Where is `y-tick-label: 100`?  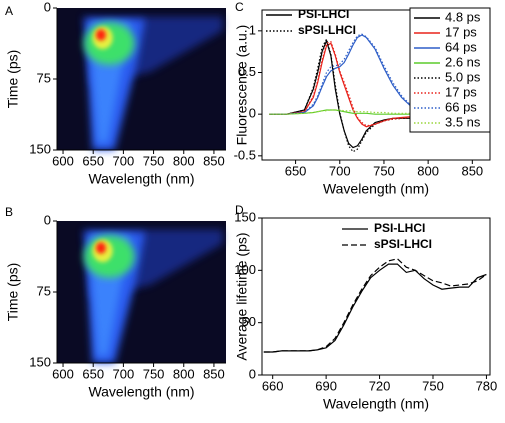 y-tick-label: 100 is located at coordinates (245, 269).